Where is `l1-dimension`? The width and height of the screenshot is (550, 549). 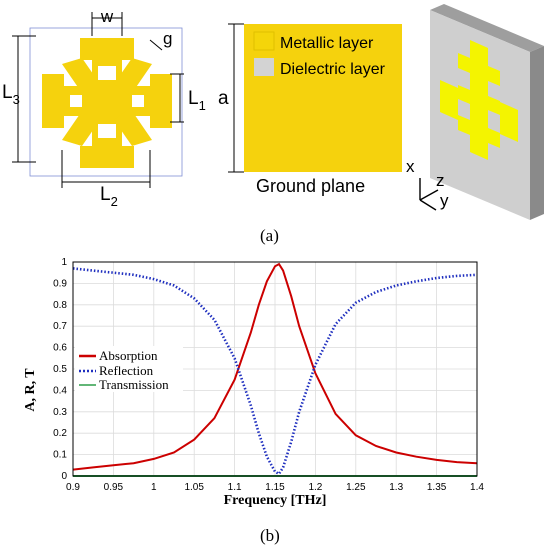
l1-dimension is located at coordinates (177, 98).